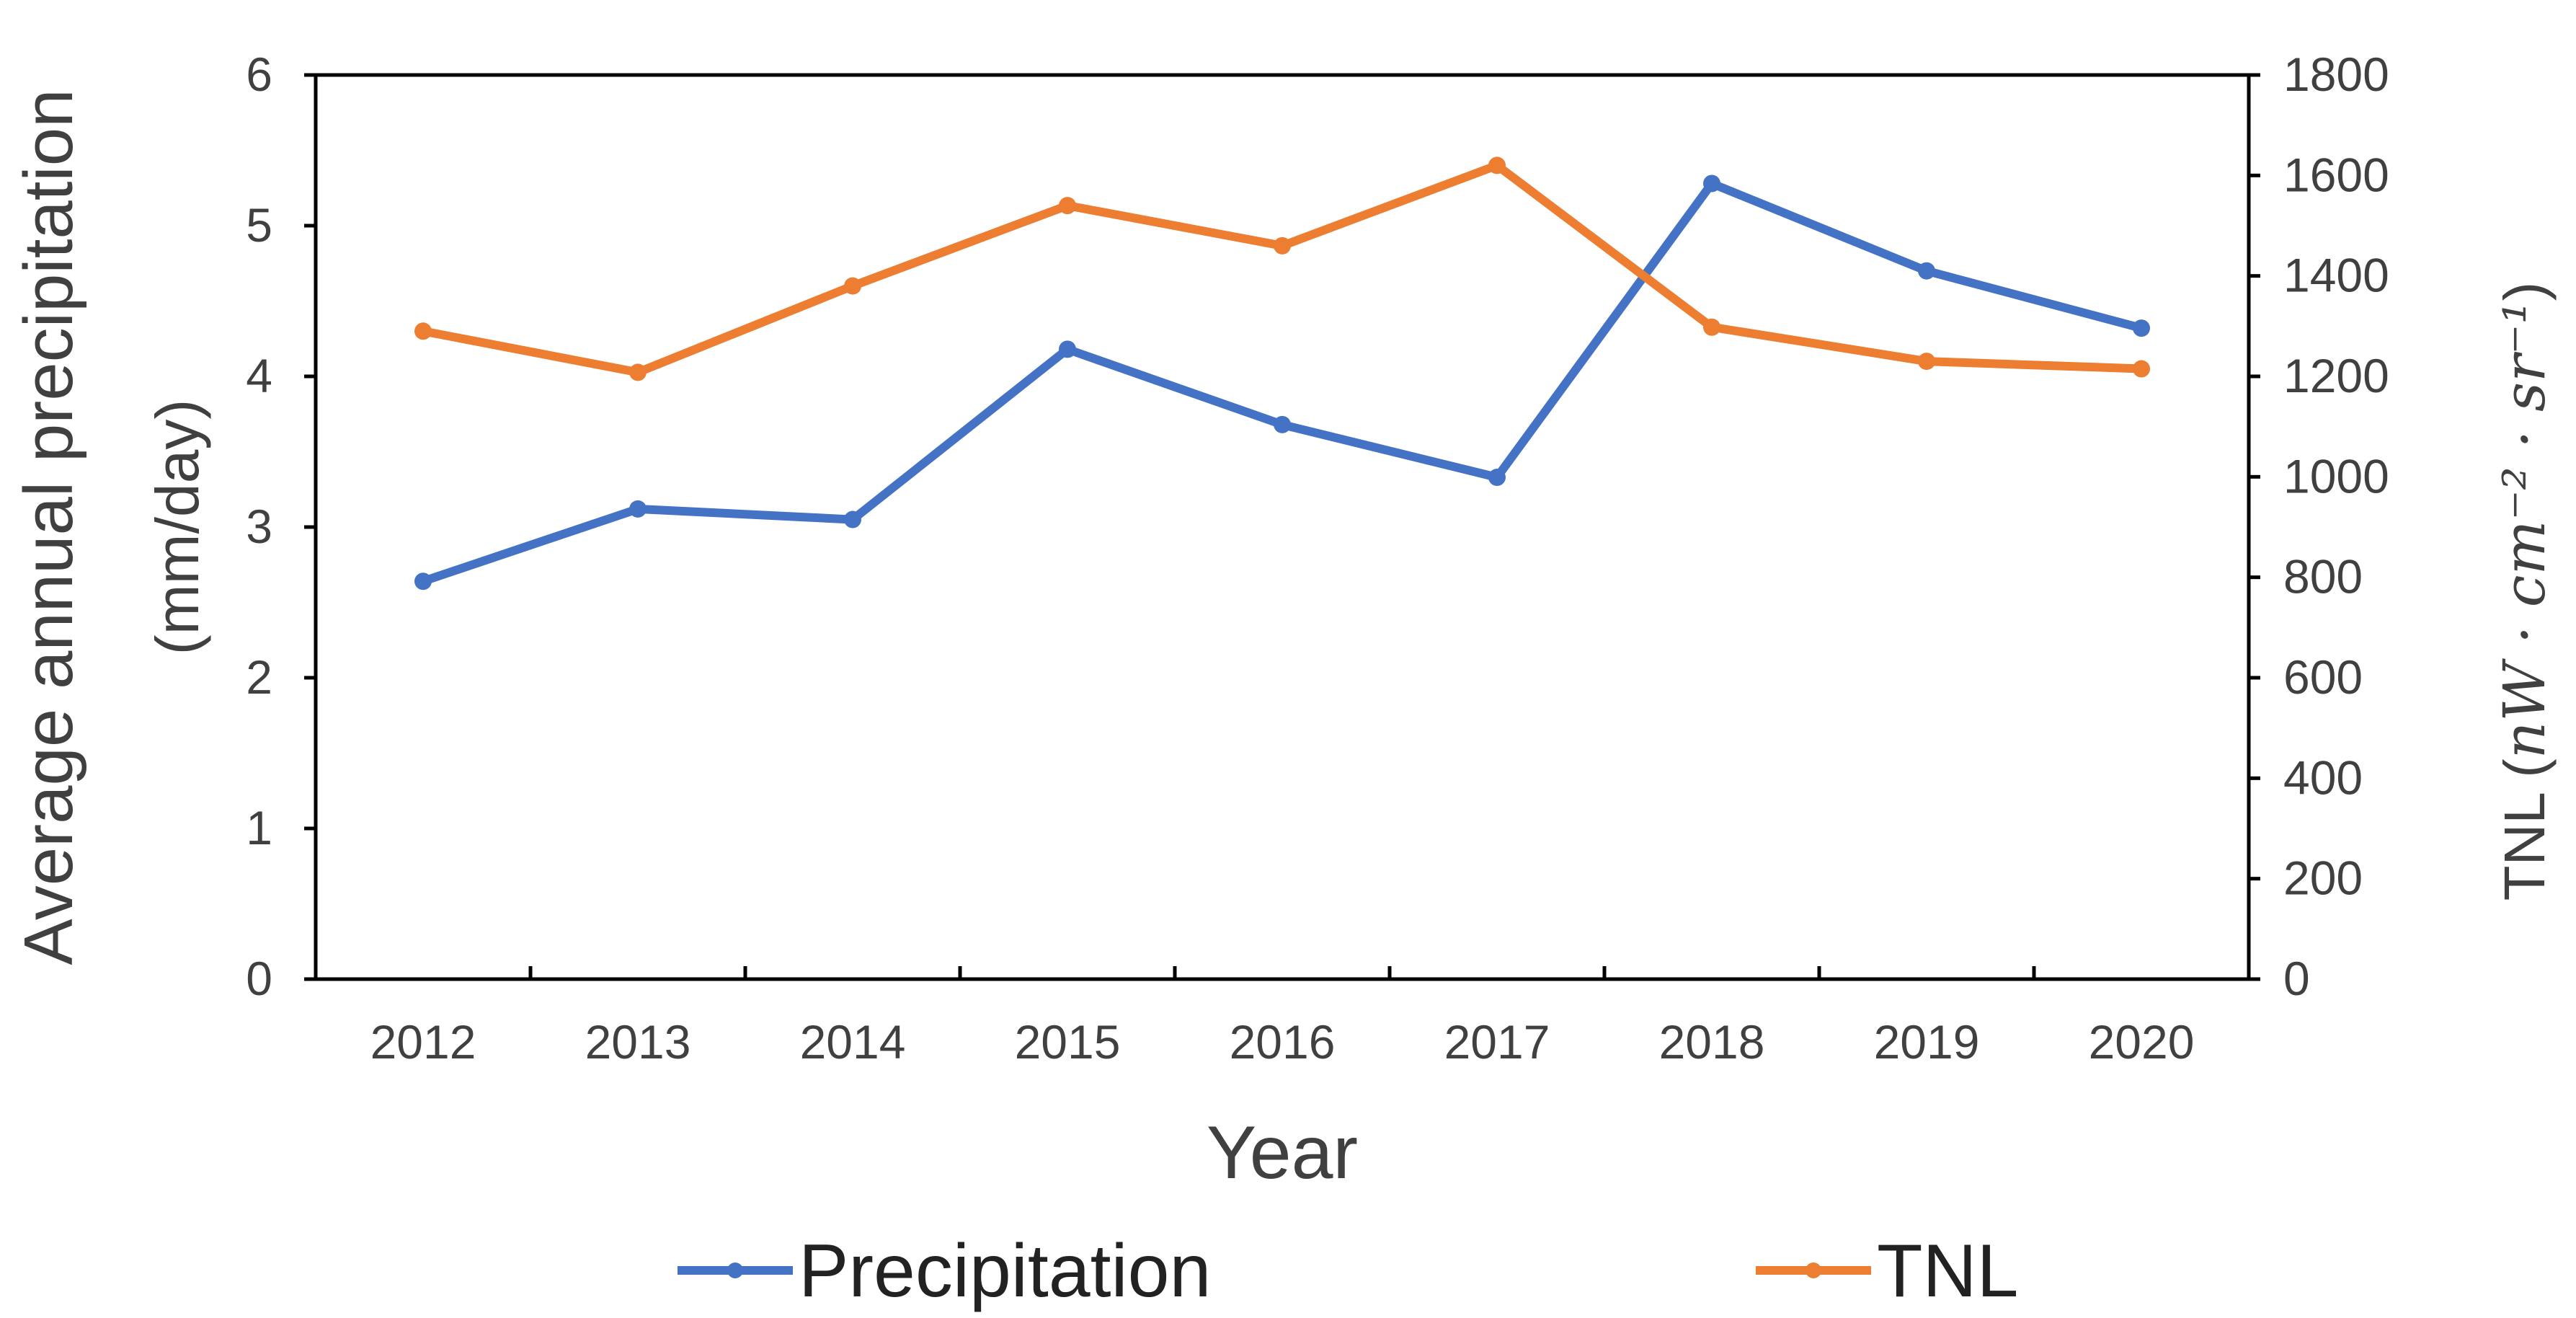  I want to click on data-point-tnl-2015, so click(1067, 206).